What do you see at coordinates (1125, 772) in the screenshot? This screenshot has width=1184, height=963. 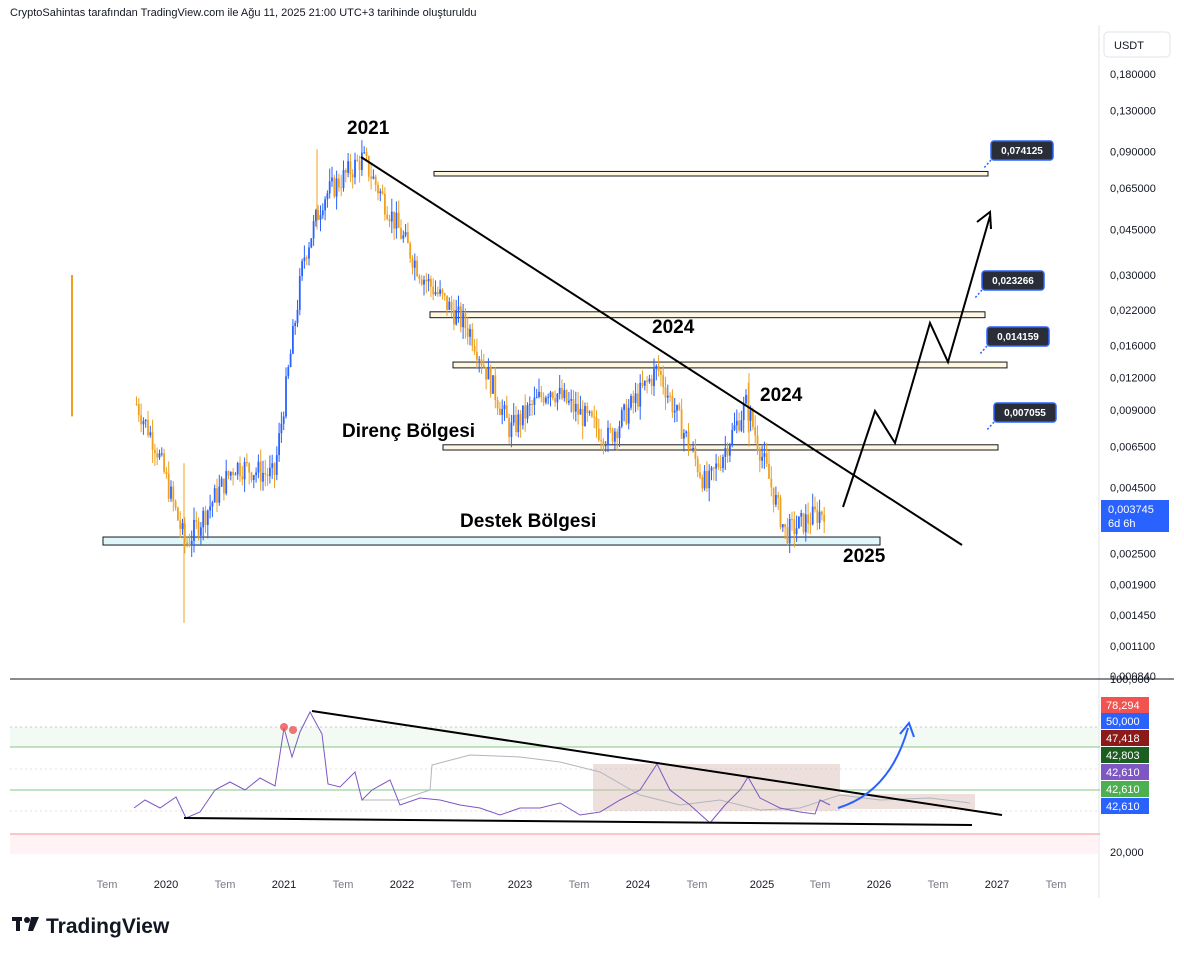 I see `rsi-value-tag` at bounding box center [1125, 772].